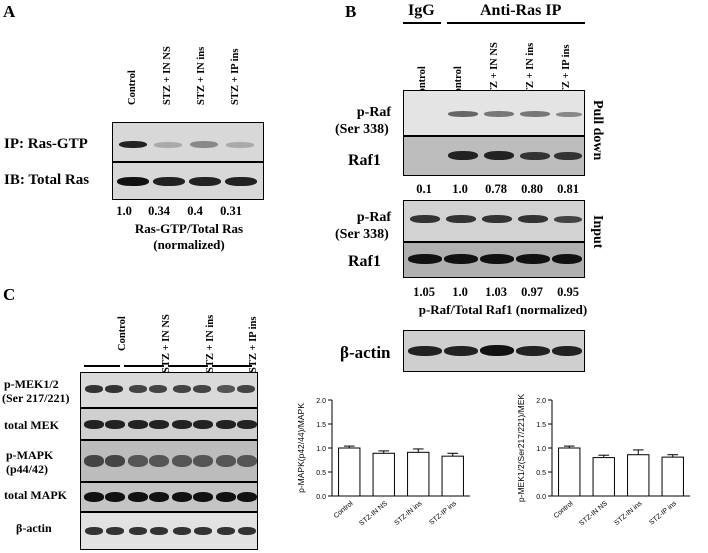  What do you see at coordinates (195, 211) in the screenshot?
I see `panel-a-value-3: 0.4` at bounding box center [195, 211].